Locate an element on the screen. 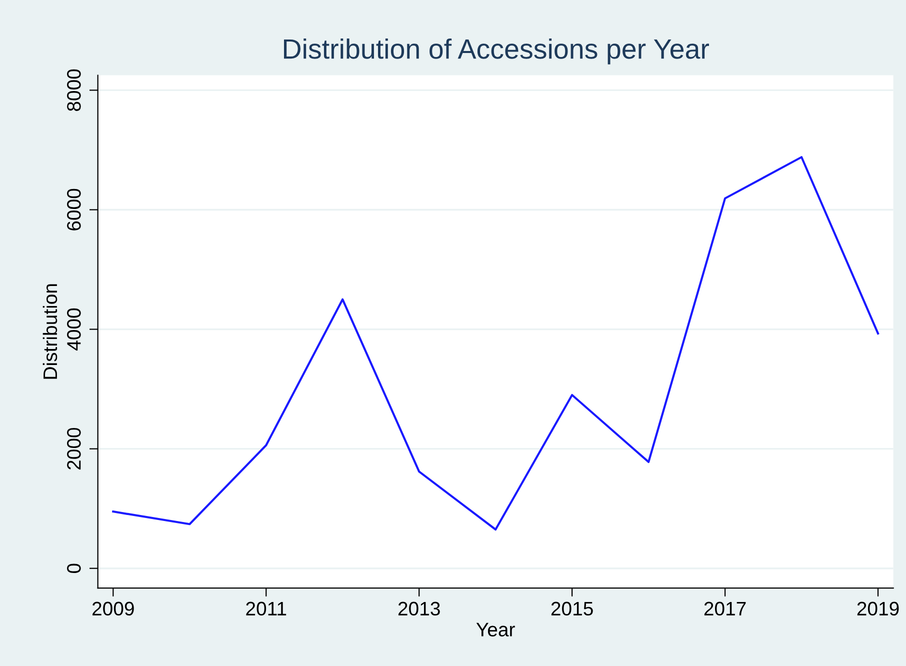  x-axis-title: Year is located at coordinates (495, 629).